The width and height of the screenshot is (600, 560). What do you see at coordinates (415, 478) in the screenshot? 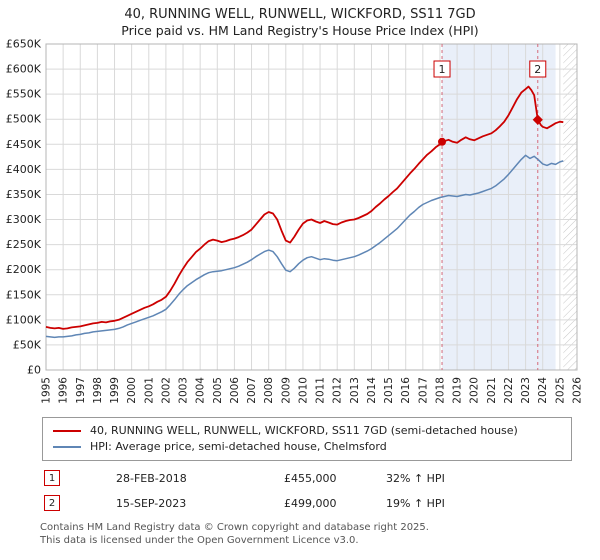
I see `sale-1-hpi: 32% ↑ HPI` at bounding box center [415, 478].